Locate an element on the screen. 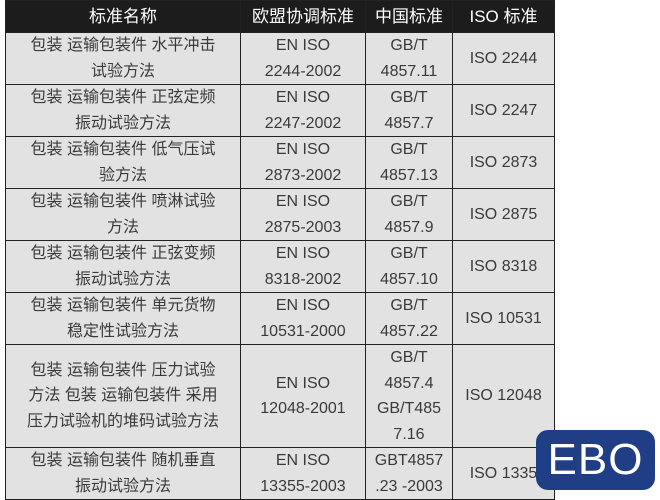 This screenshot has width=660, height=500. cell-name-line: 压力试验机的堆码试验方法 is located at coordinates (122, 421).